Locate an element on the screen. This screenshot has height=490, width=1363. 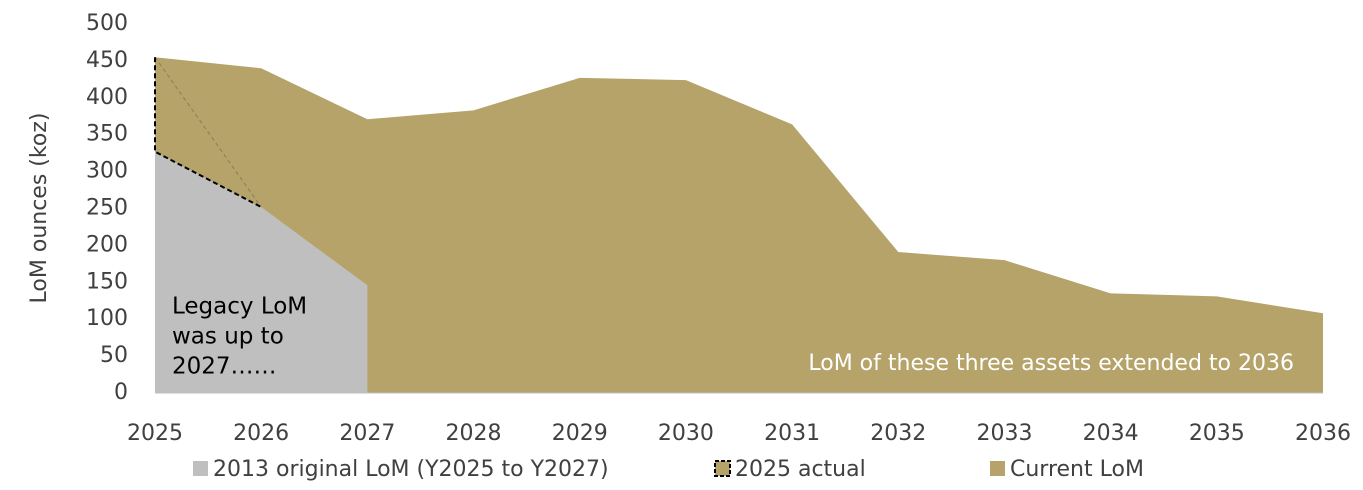
x-tick-label: 2036 is located at coordinates (1323, 433).